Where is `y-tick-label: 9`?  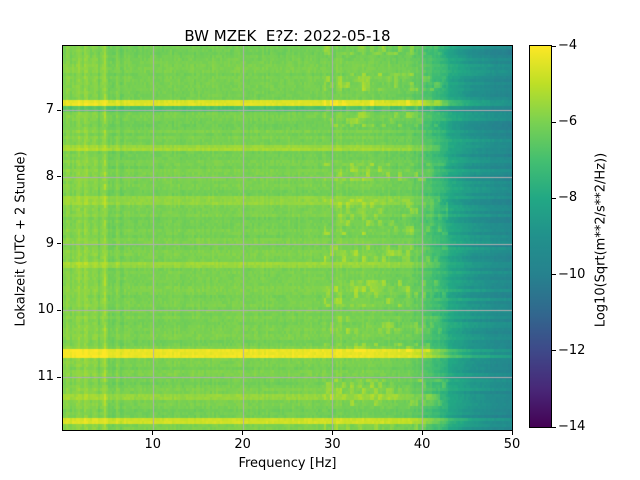 y-tick-label: 9 is located at coordinates (49, 243).